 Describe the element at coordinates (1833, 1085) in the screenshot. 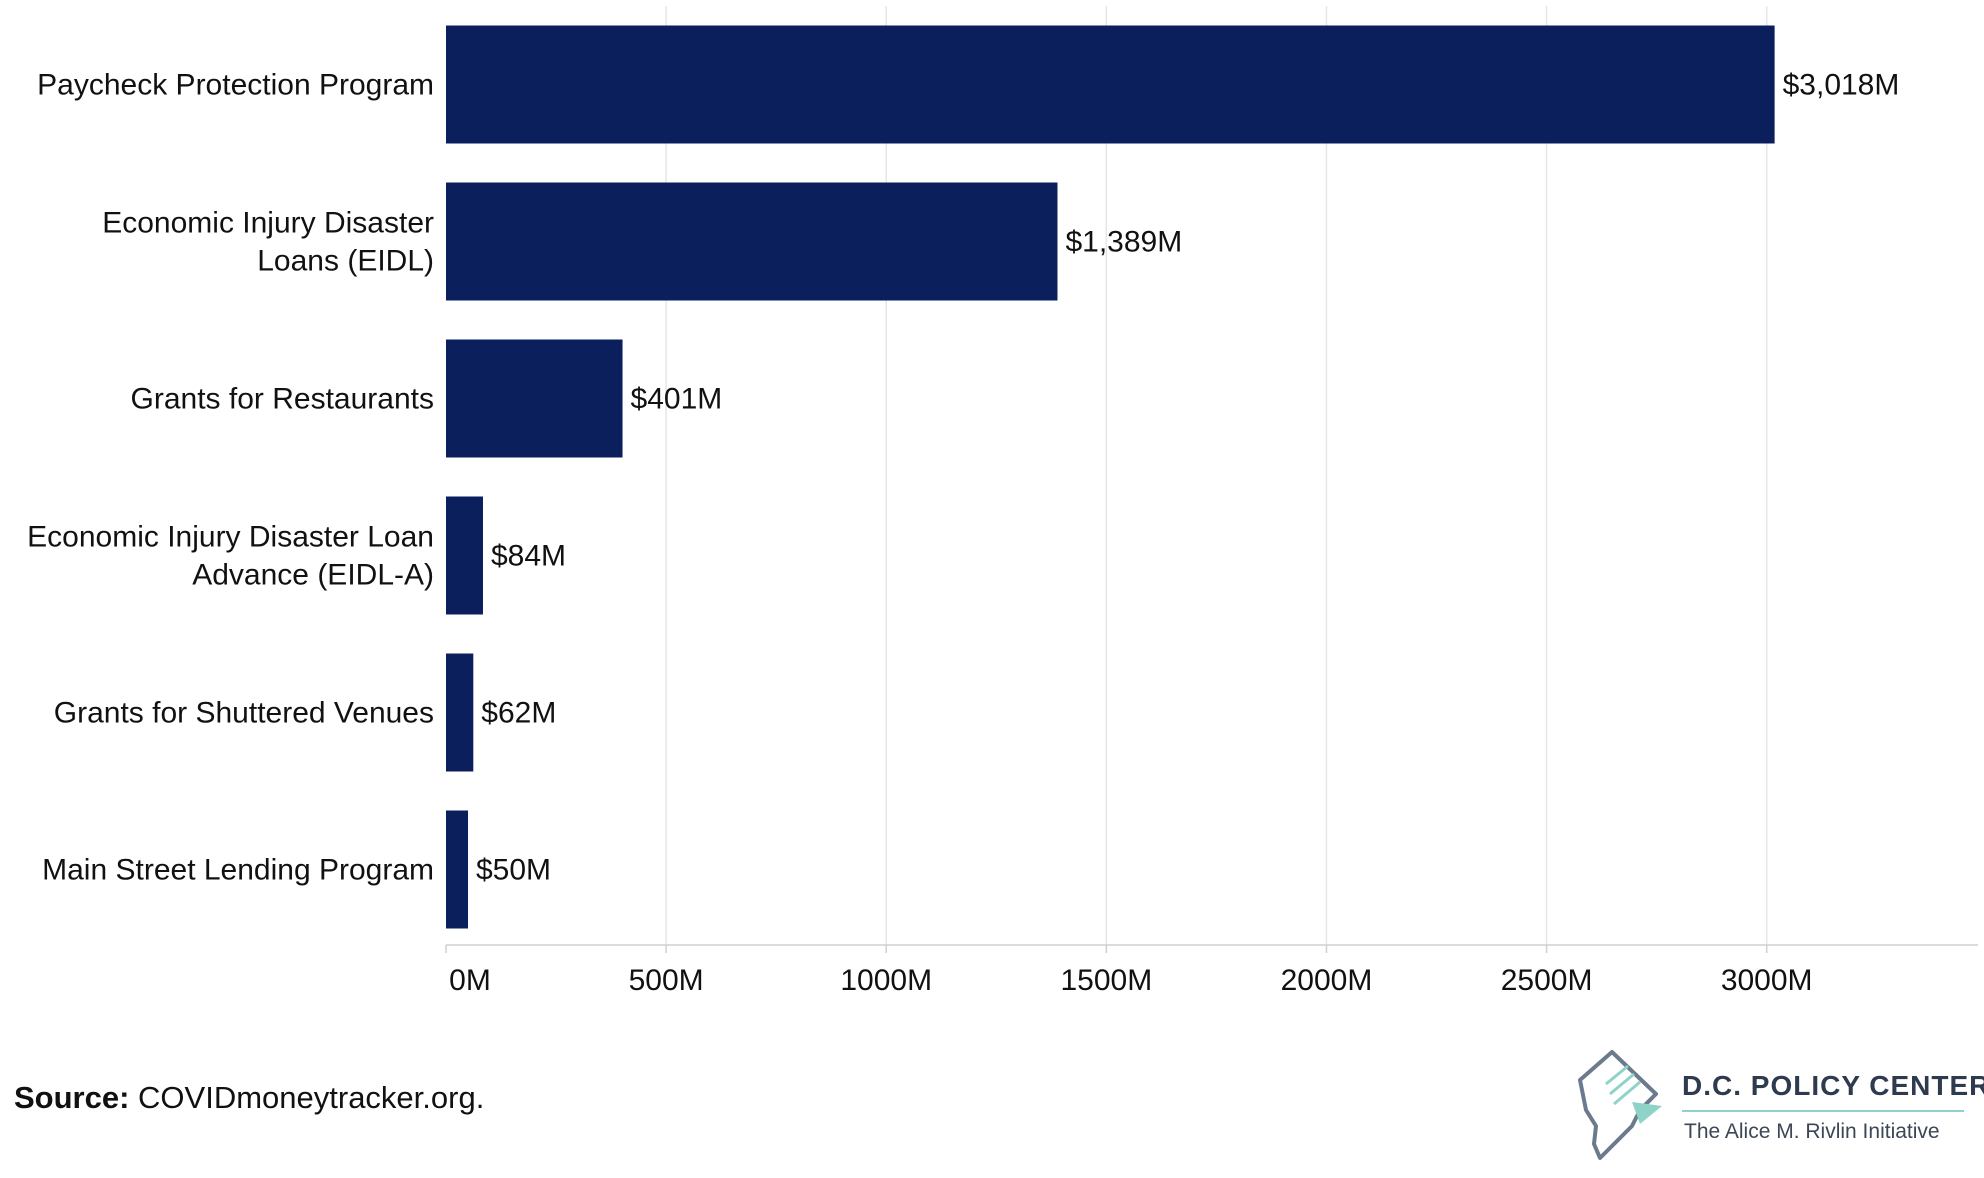

I see `logo-title: D.C. POLICY CENTER` at that location.